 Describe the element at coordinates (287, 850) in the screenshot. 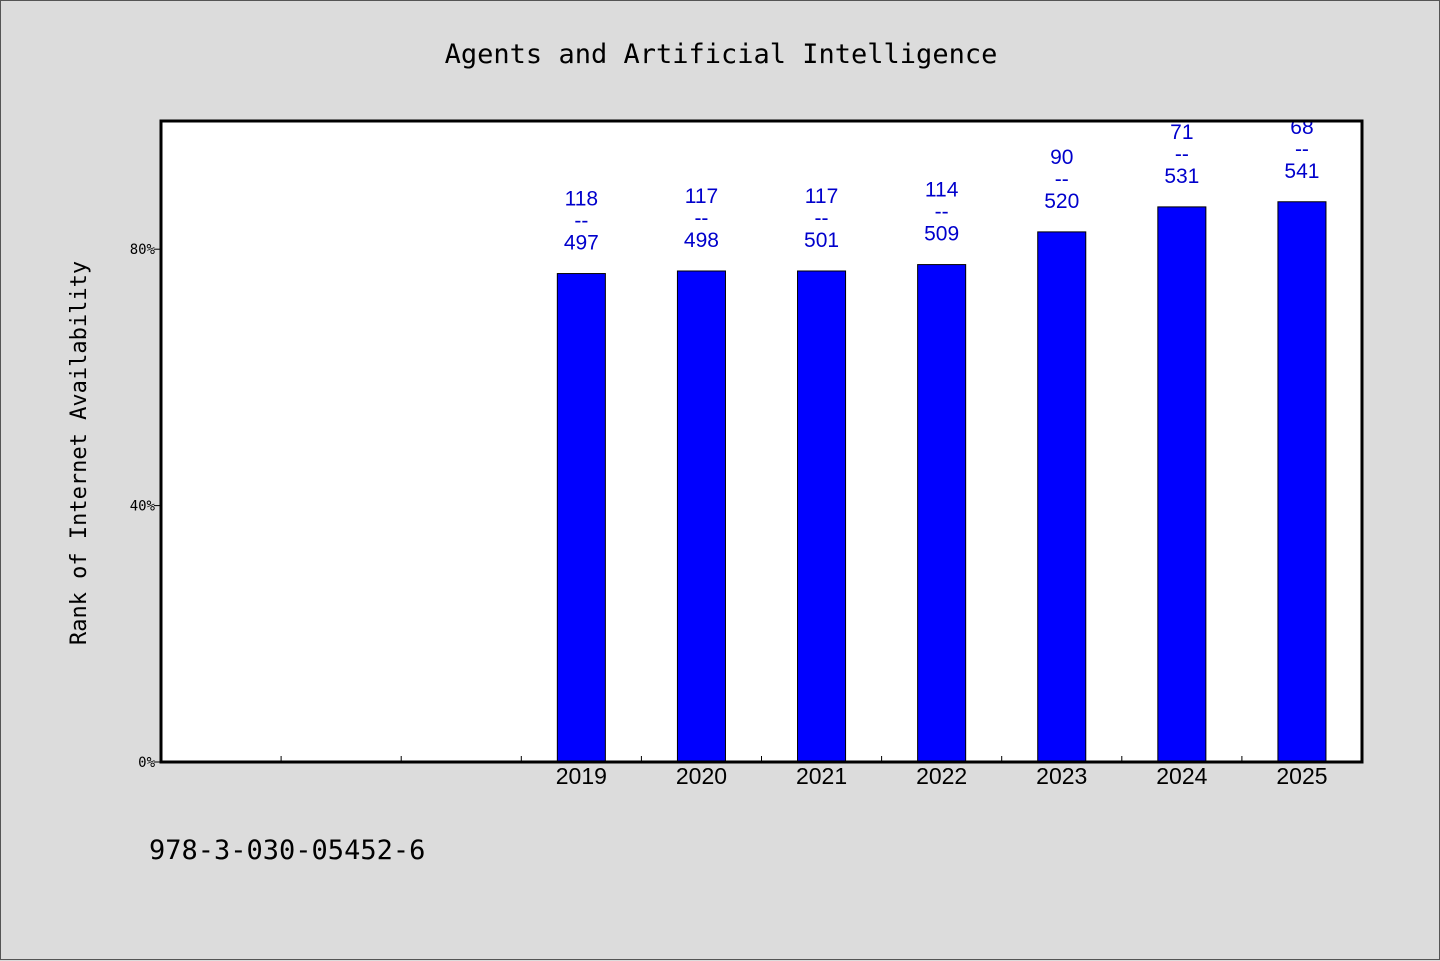

I see `isbn-footnote: 978-3-030-05452-6` at that location.